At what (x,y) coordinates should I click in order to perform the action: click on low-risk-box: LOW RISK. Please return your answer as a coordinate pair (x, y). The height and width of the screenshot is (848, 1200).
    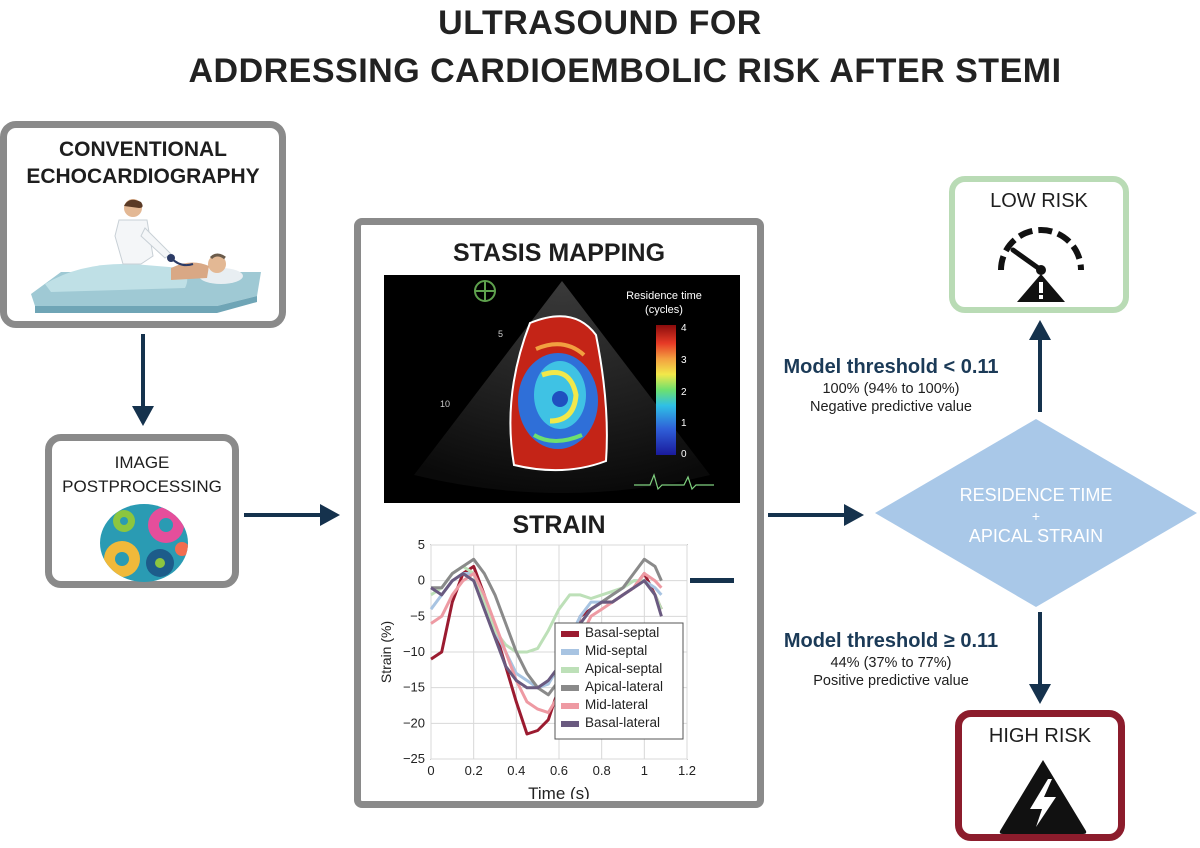
    Looking at the image, I should click on (1039, 244).